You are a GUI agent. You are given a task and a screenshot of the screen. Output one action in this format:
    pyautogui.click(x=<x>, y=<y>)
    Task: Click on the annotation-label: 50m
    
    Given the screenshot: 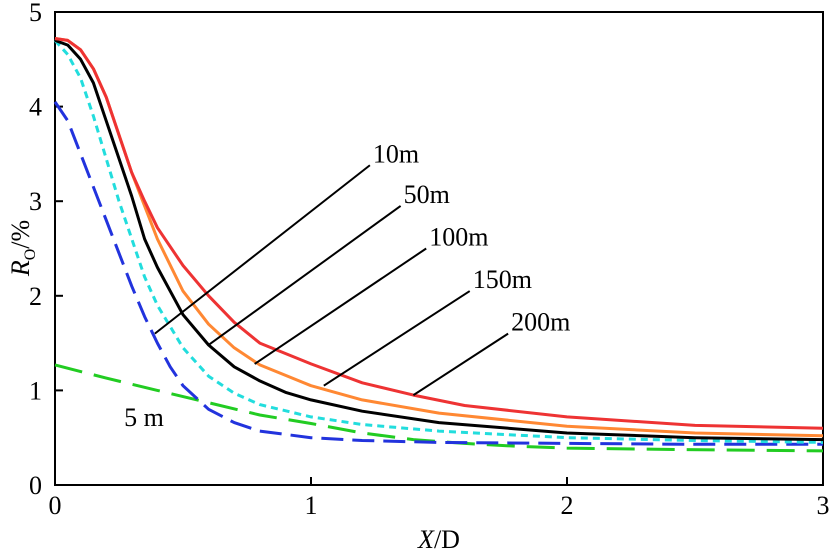 What is the action you would take?
    pyautogui.click(x=427, y=194)
    